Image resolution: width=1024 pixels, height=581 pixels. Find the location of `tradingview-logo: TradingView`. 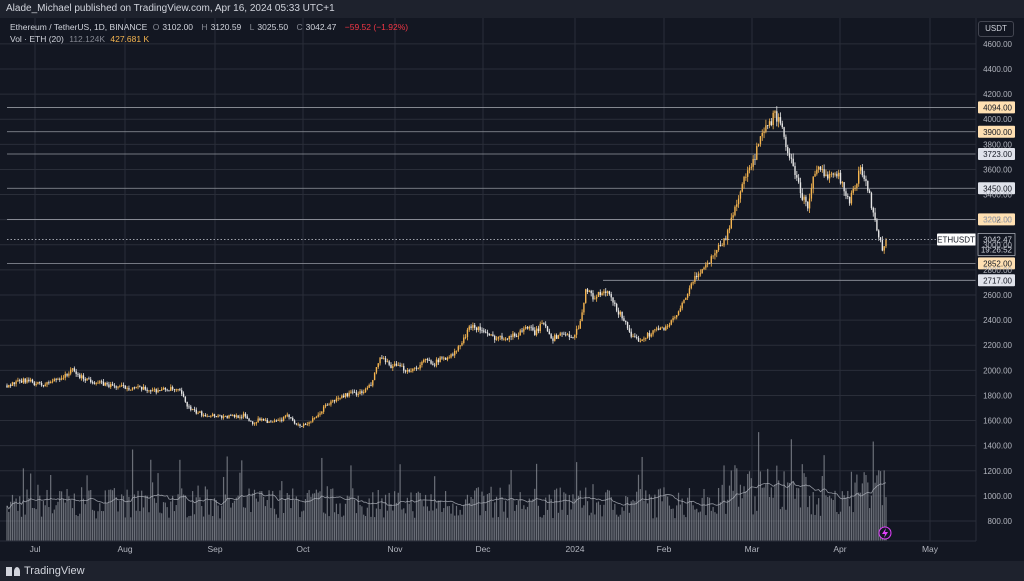

tradingview-logo: TradingView is located at coordinates (45, 571).